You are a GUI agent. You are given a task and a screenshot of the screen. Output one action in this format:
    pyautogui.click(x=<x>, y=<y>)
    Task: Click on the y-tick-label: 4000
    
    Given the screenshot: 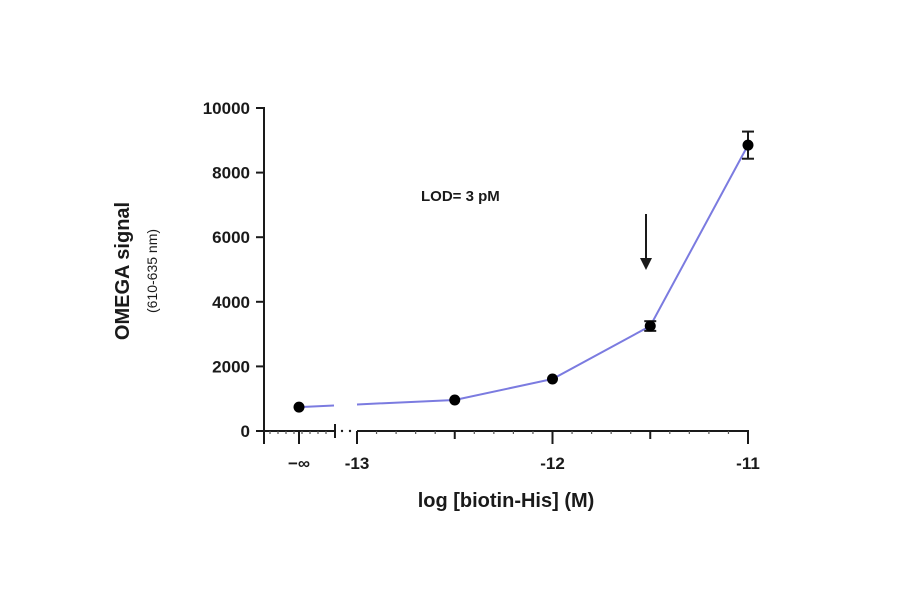 What is the action you would take?
    pyautogui.click(x=231, y=302)
    